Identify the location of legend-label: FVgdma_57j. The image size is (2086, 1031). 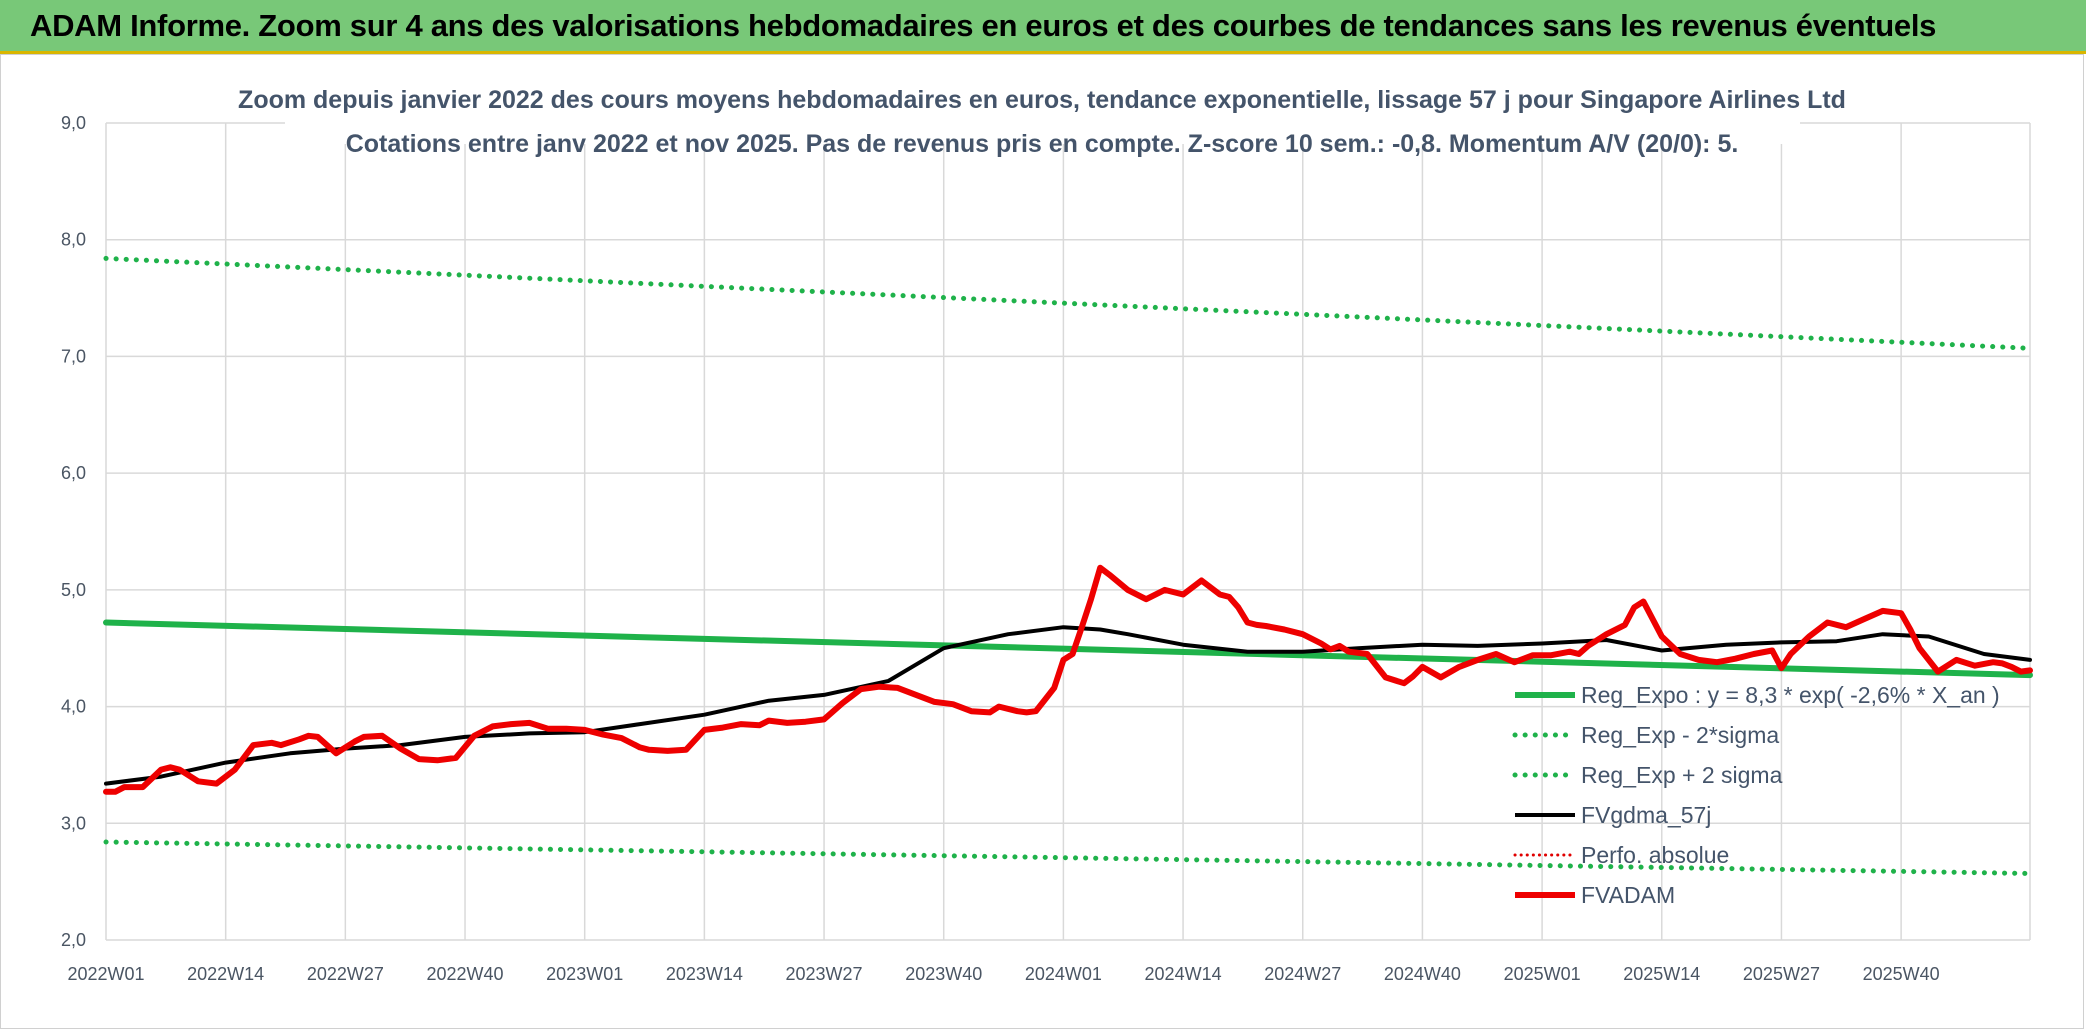
(1646, 815).